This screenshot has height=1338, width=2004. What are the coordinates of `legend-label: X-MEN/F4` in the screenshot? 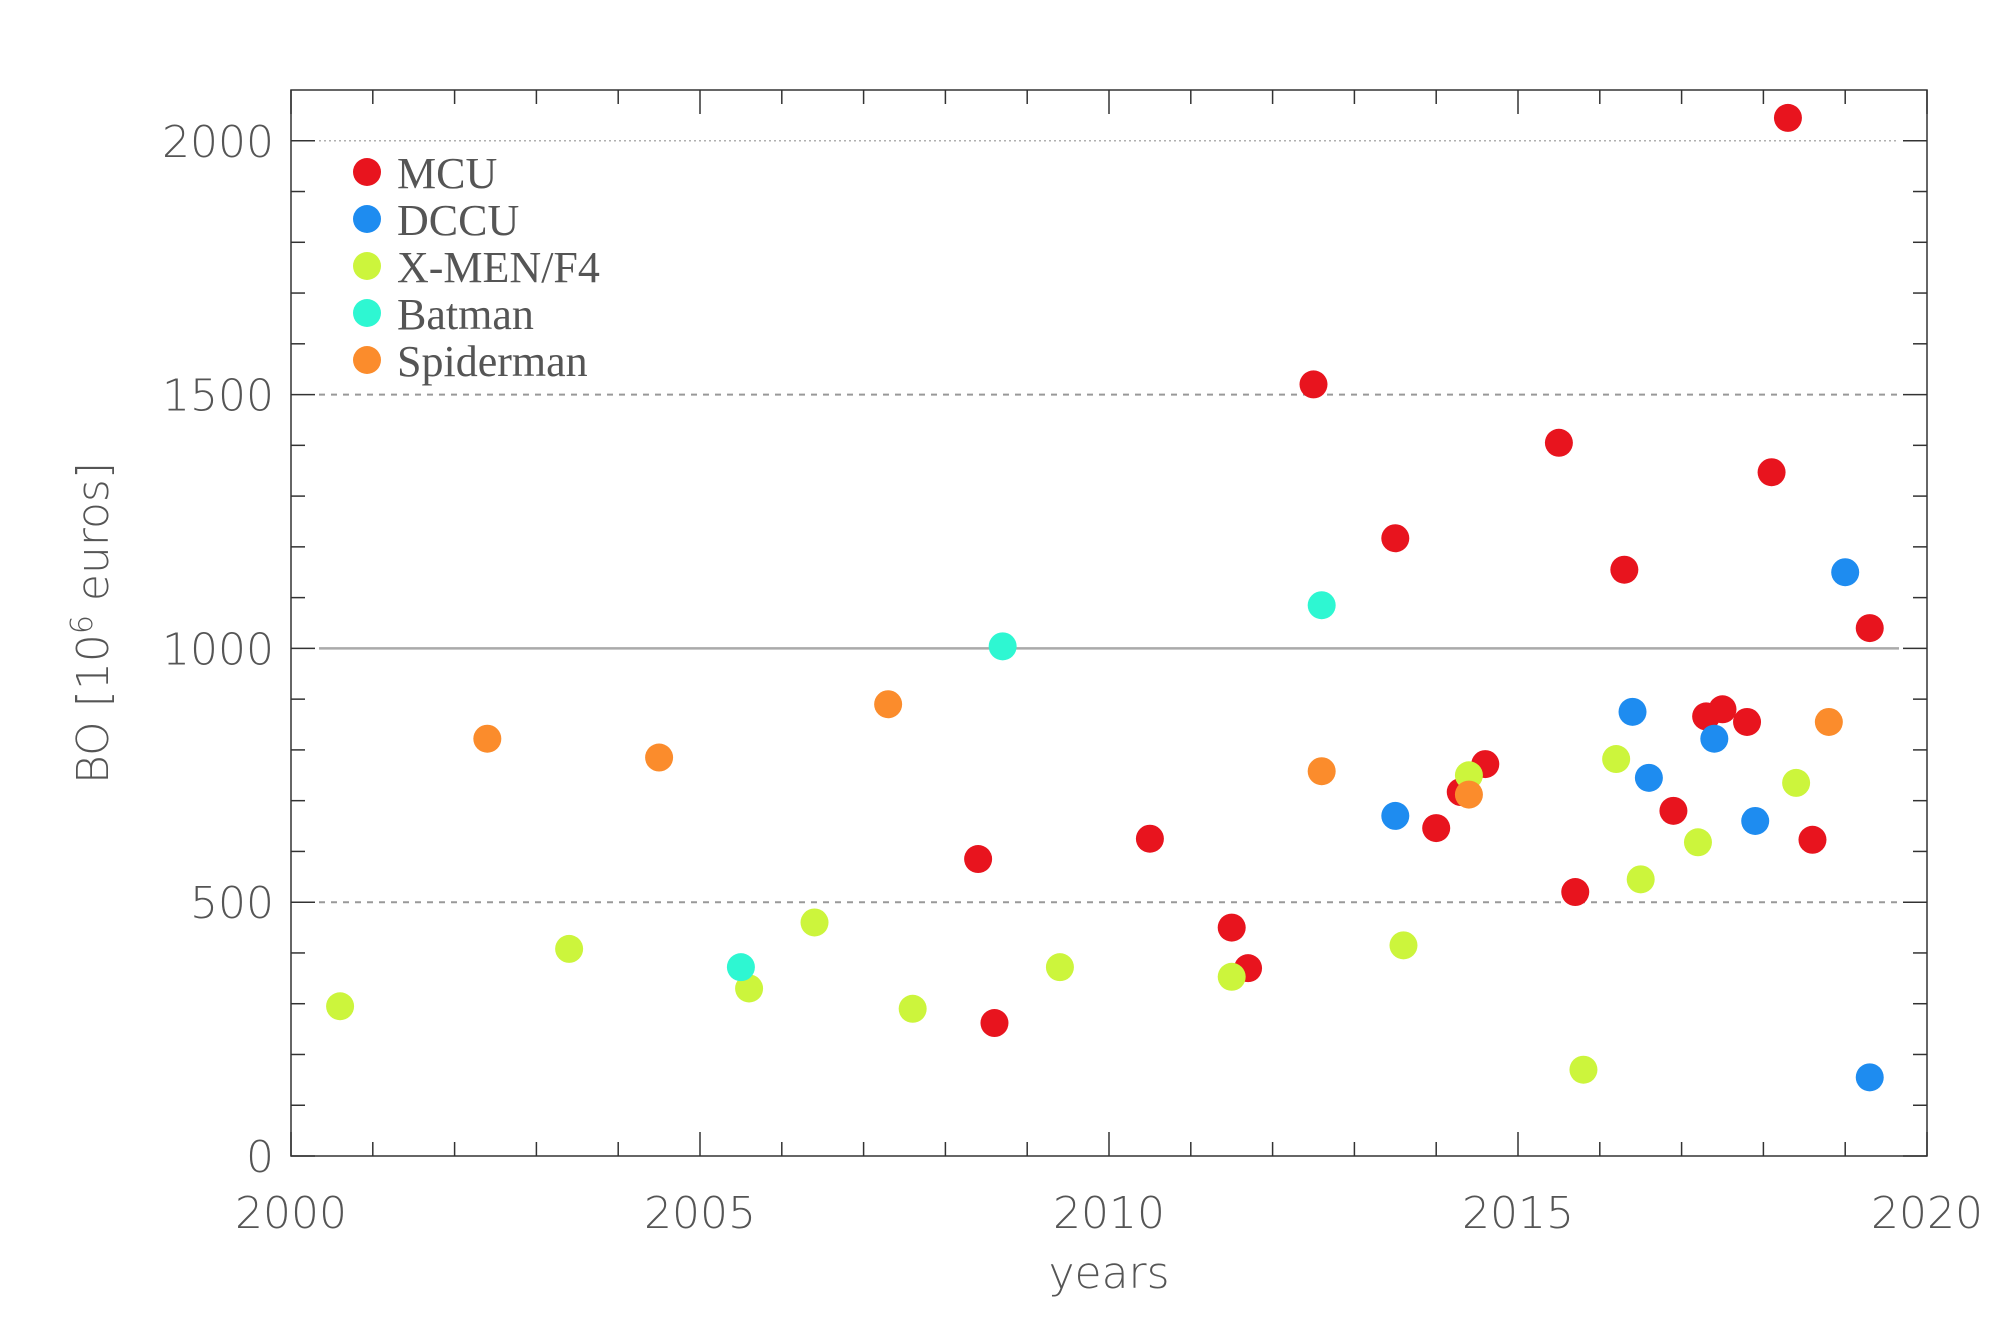 It's located at (498, 267).